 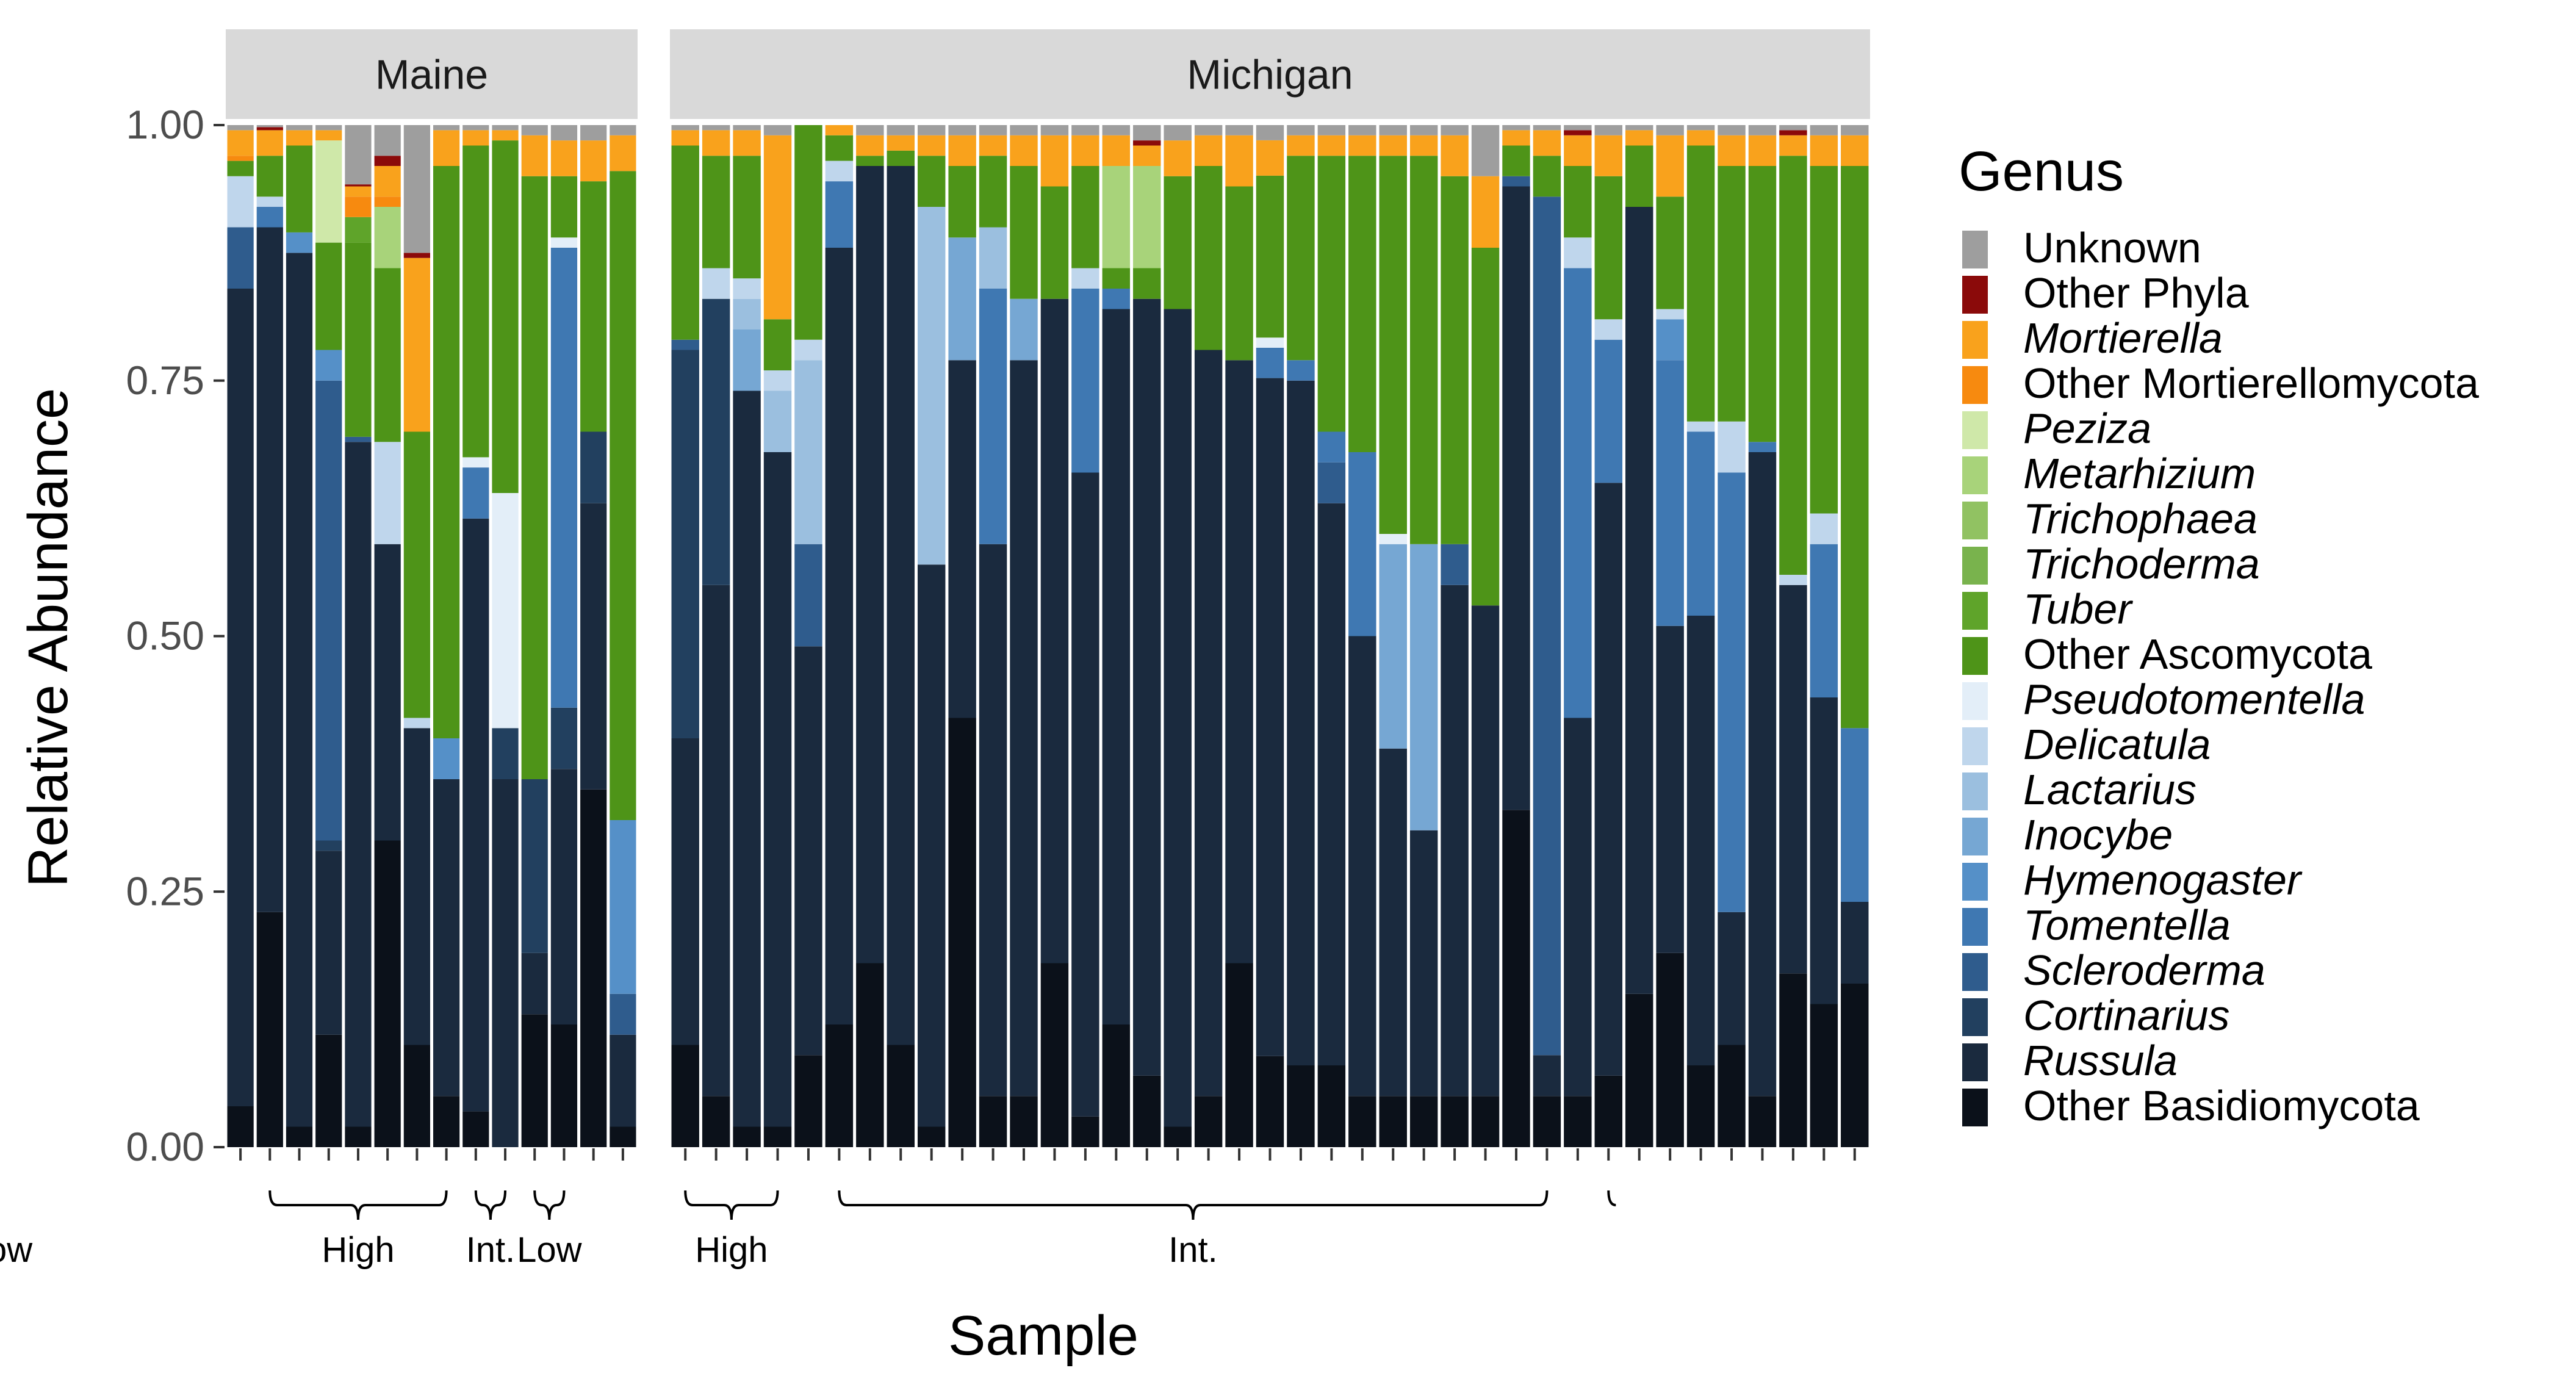 What do you see at coordinates (2221, 1105) in the screenshot?
I see `legend-label: Other Basidiomycota` at bounding box center [2221, 1105].